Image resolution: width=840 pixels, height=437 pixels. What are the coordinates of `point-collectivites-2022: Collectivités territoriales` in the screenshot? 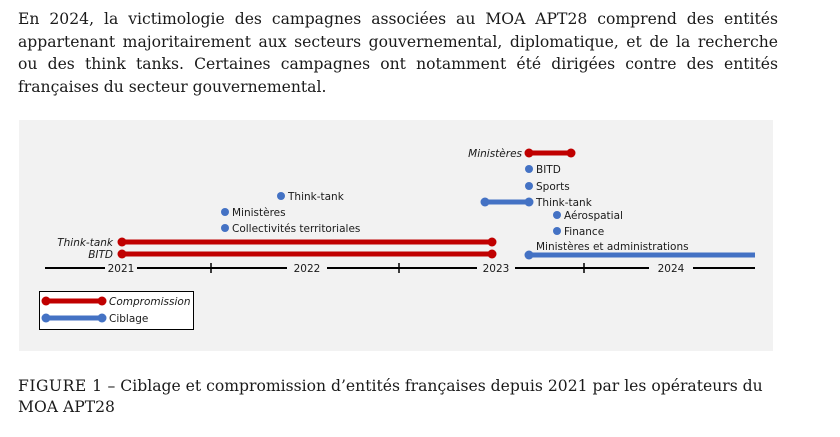 It's located at (290, 229).